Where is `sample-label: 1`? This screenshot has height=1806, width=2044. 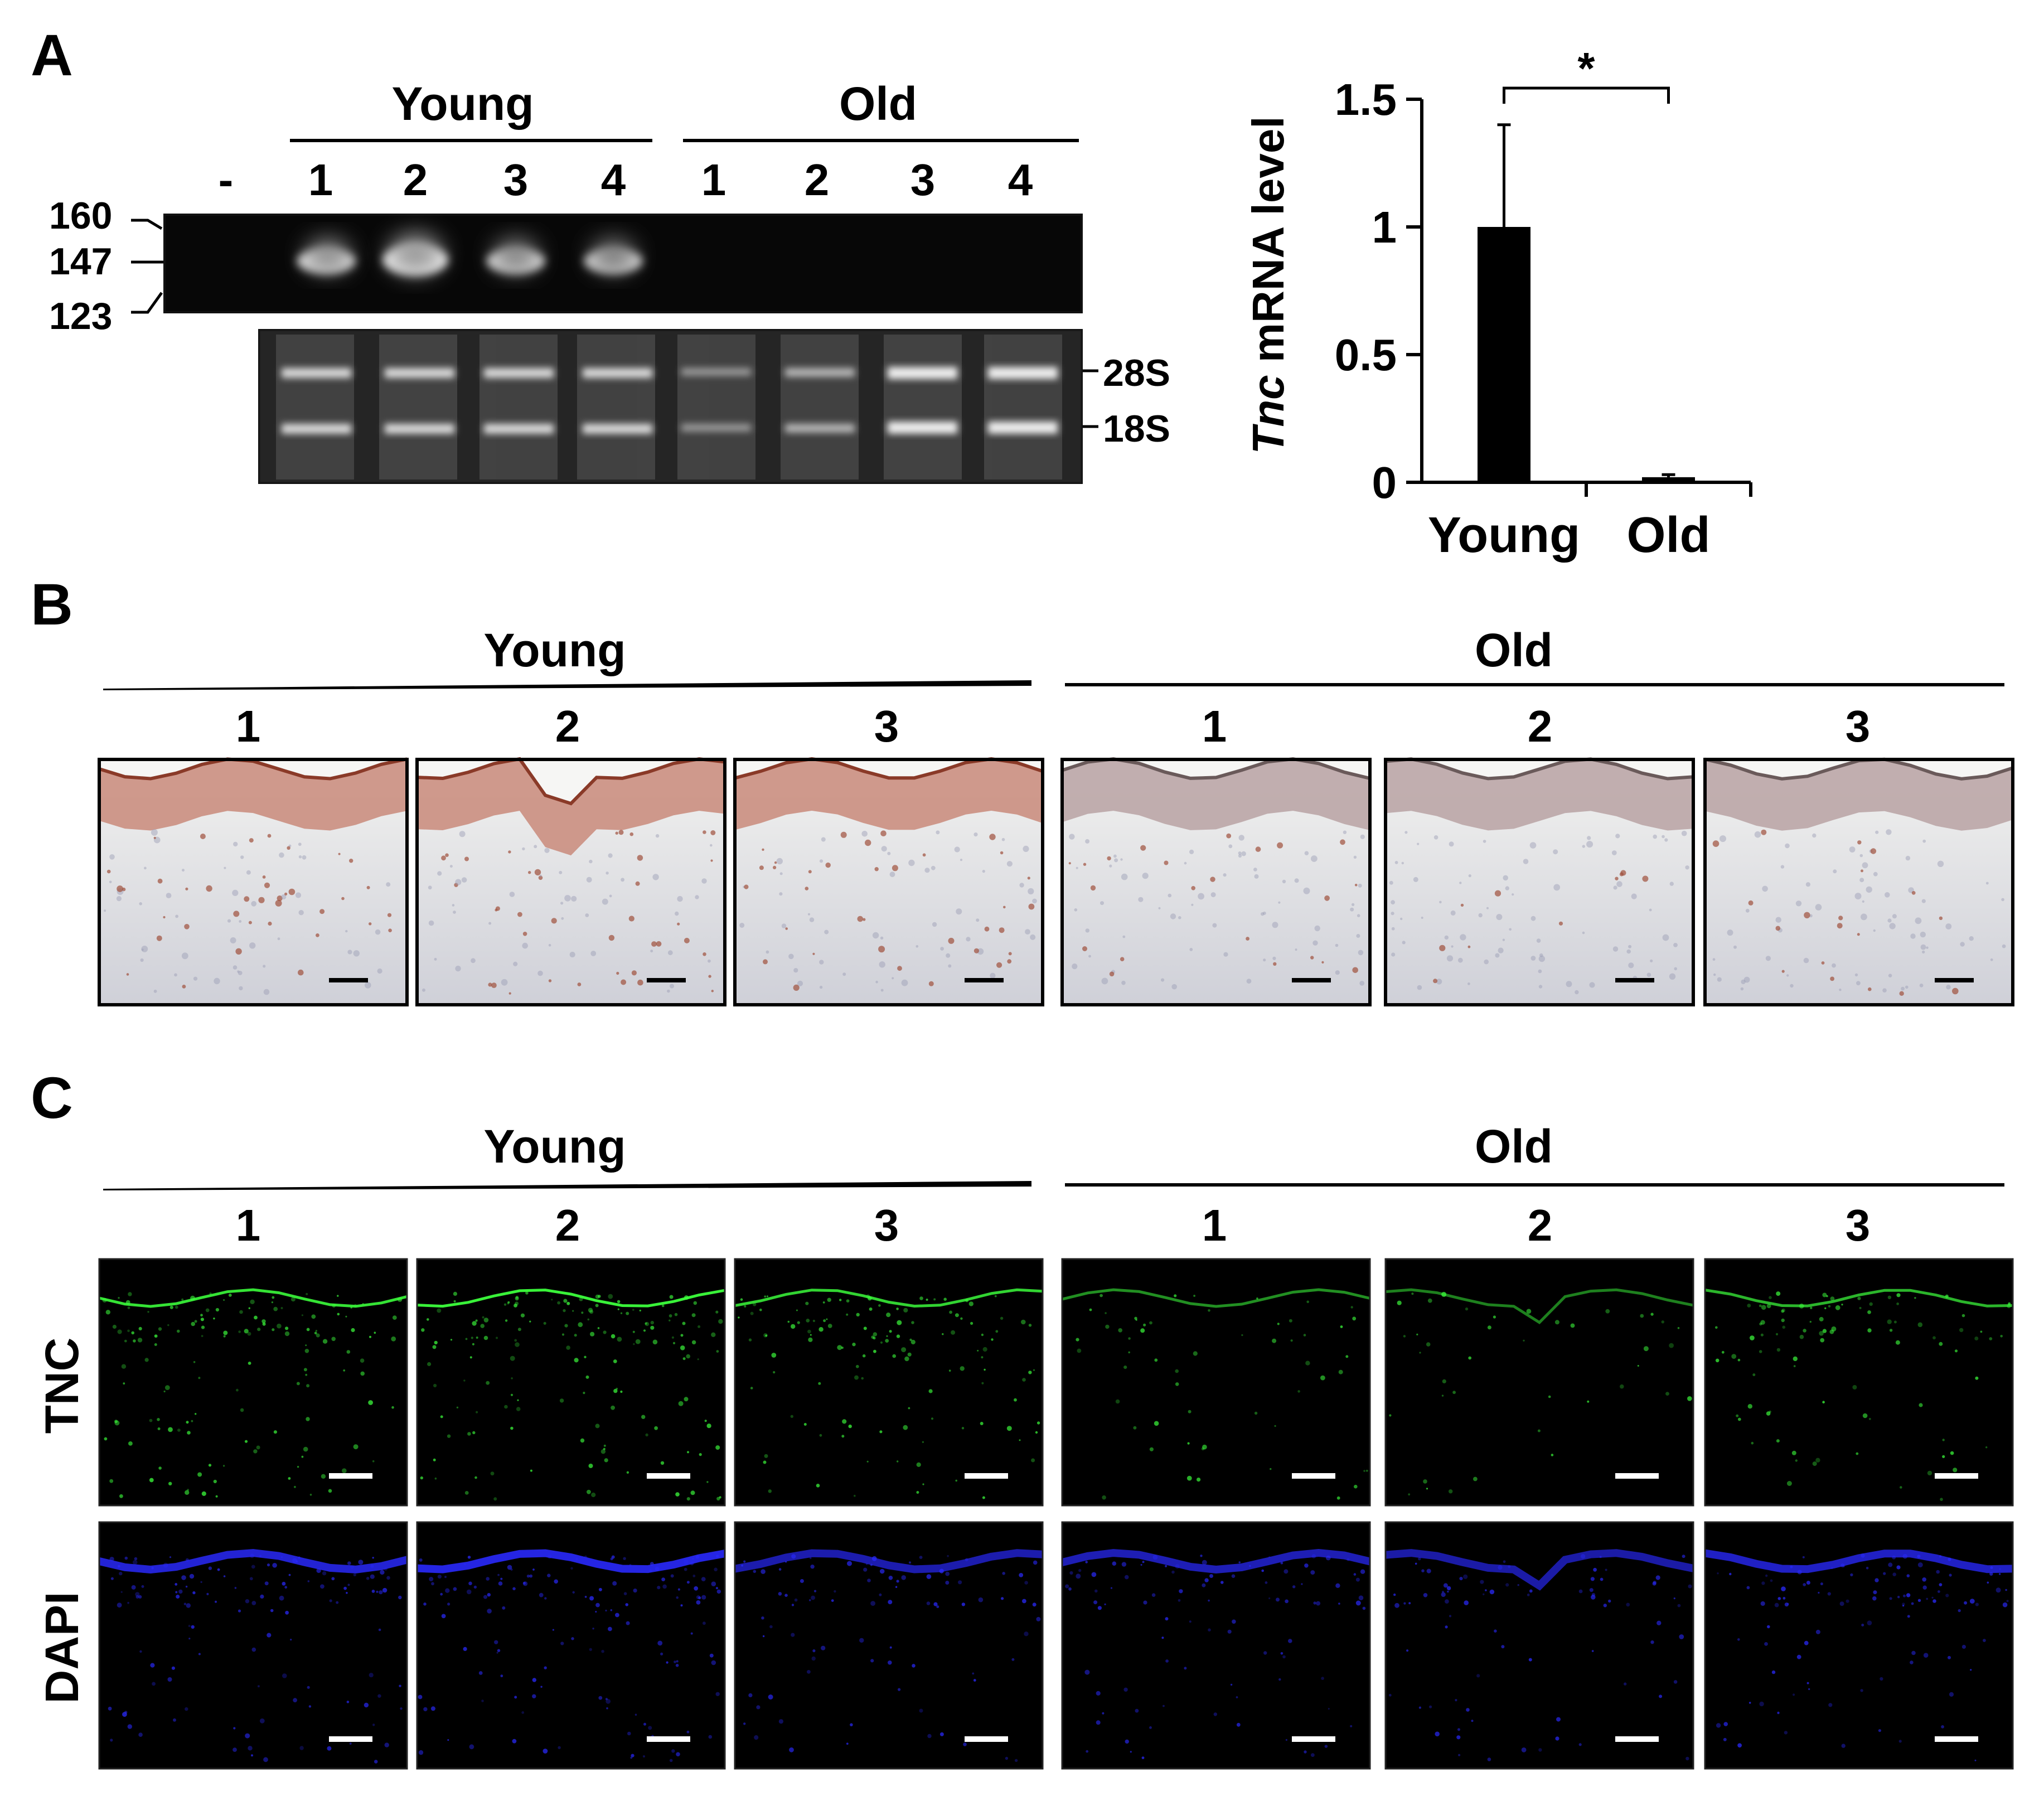 sample-label: 1 is located at coordinates (248, 1225).